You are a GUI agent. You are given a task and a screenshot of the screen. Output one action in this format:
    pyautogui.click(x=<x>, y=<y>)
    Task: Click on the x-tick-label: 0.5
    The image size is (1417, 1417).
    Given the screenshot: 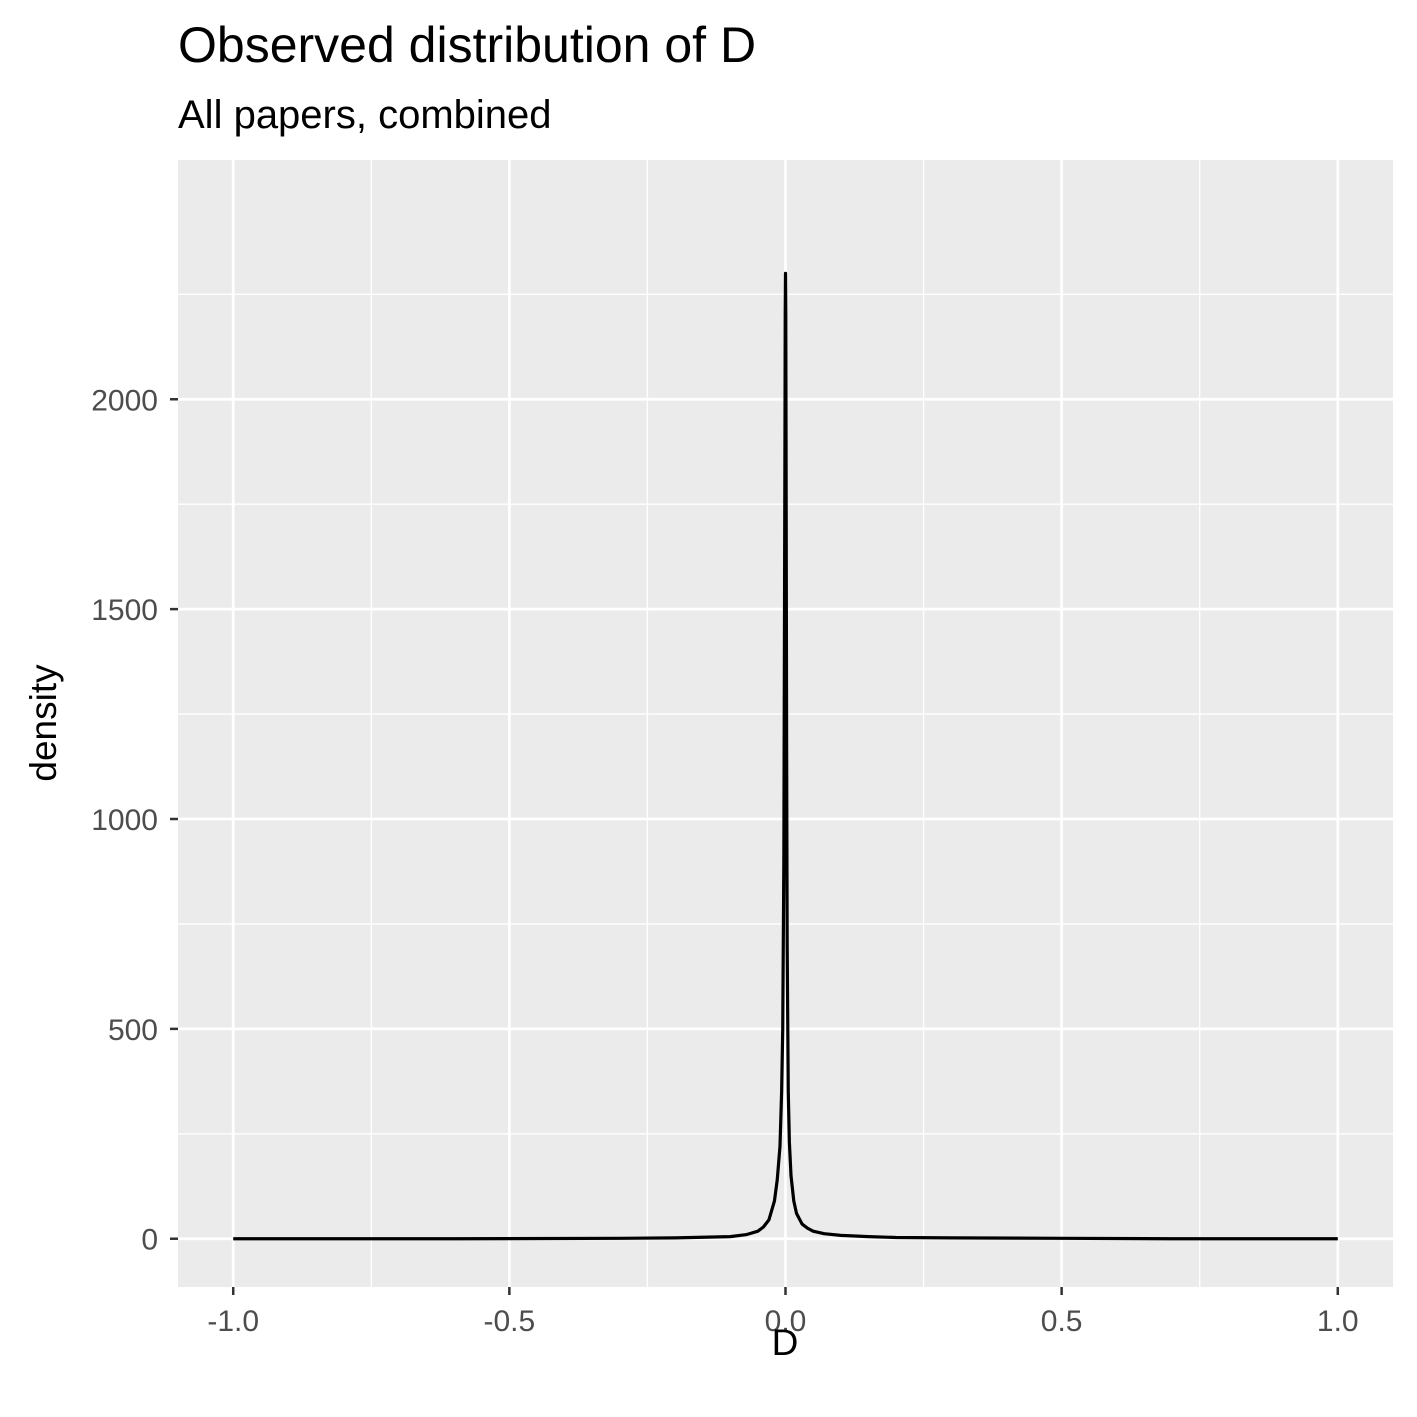 What is the action you would take?
    pyautogui.click(x=1062, y=1321)
    